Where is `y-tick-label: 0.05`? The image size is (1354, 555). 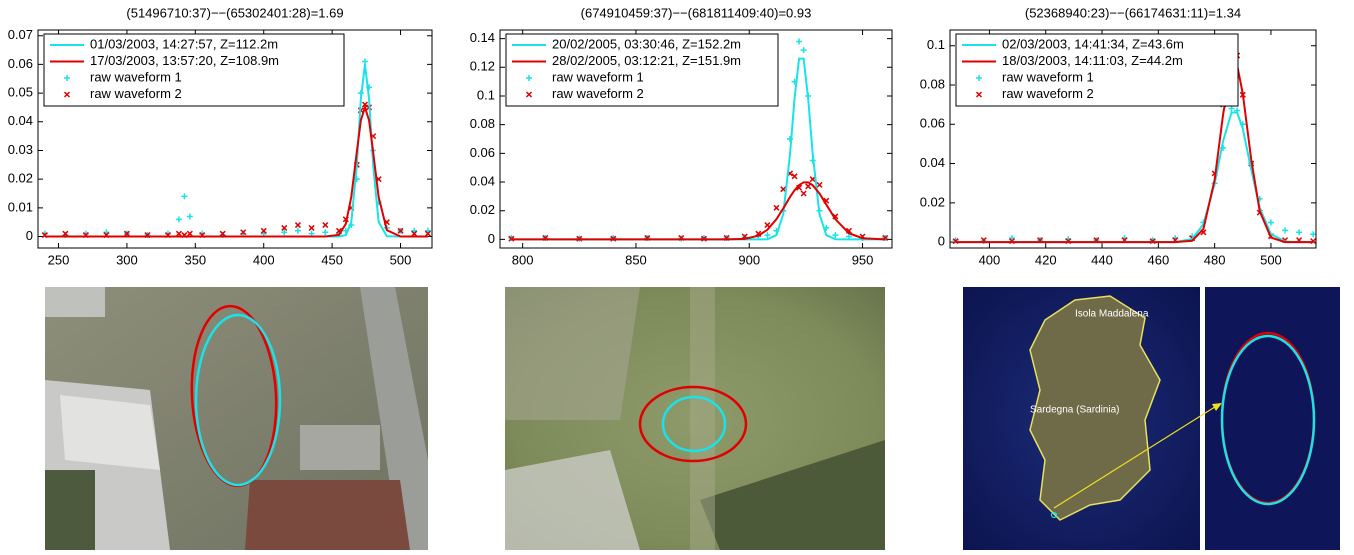
y-tick-label: 0.05 is located at coordinates (20, 92).